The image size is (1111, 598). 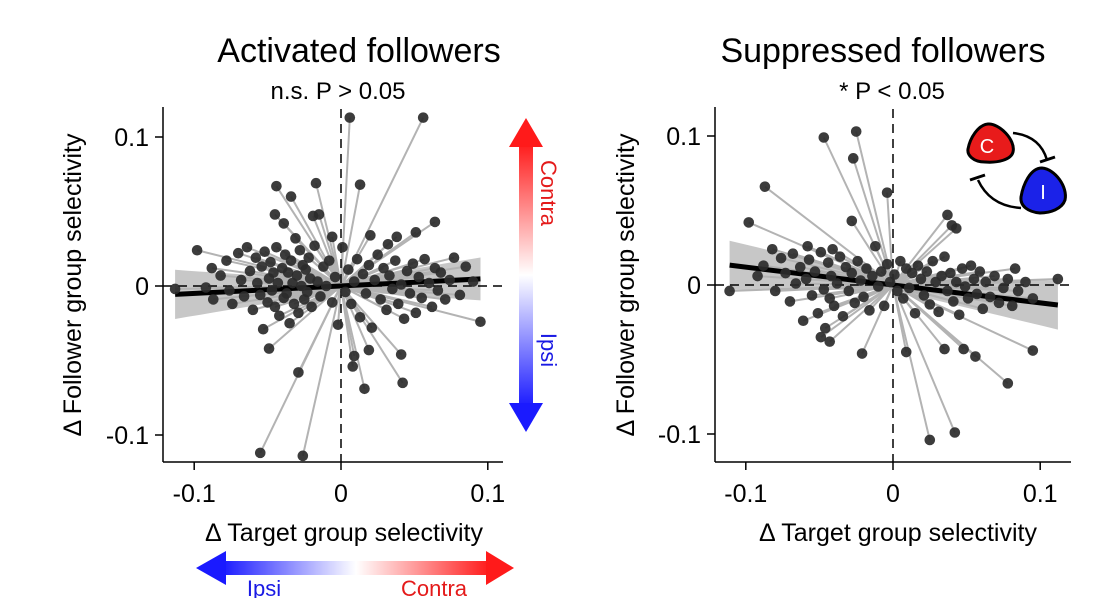 What do you see at coordinates (892, 91) in the screenshot?
I see `chart-subtitle: * P < 0.05` at bounding box center [892, 91].